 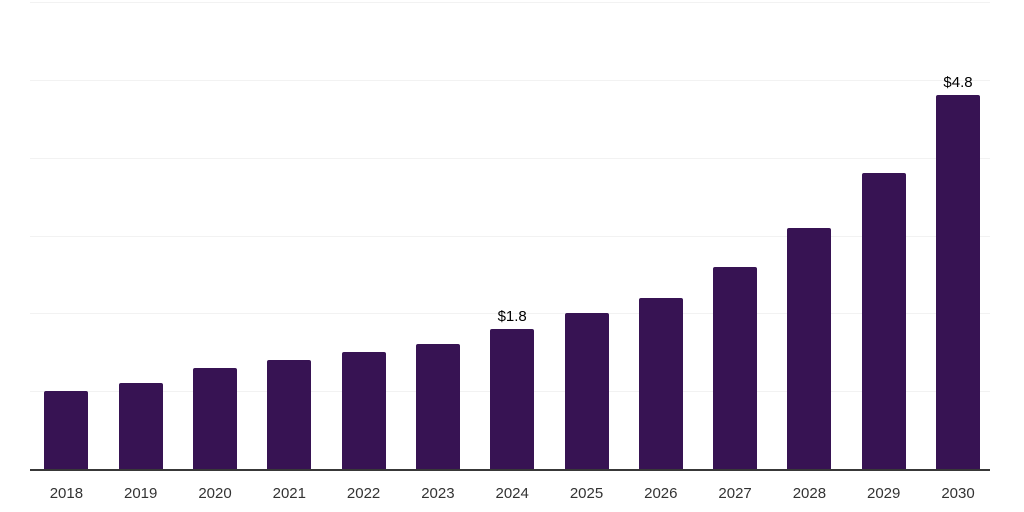 I want to click on x-tick-label-2021: 2021, so click(x=289, y=493).